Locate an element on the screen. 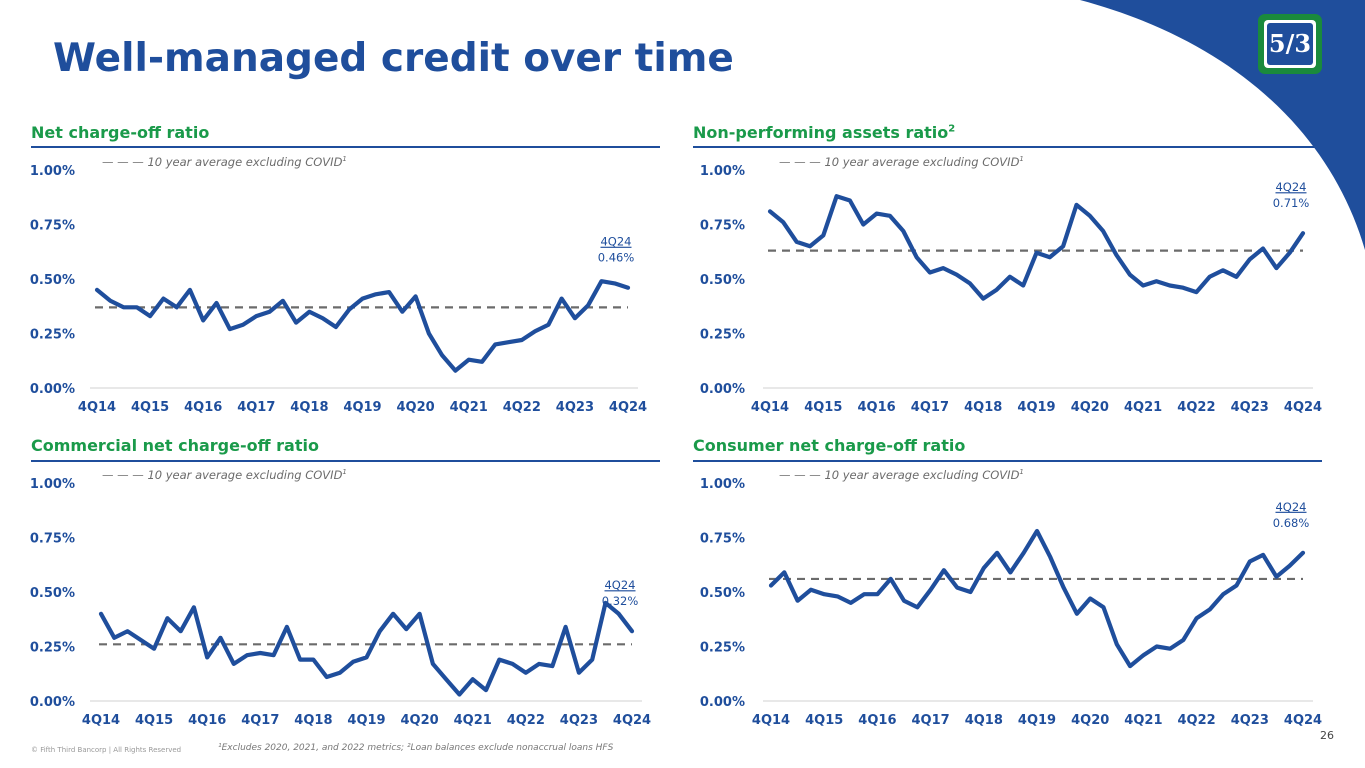  fifth-third-logo: 5/3 is located at coordinates (1290, 44).